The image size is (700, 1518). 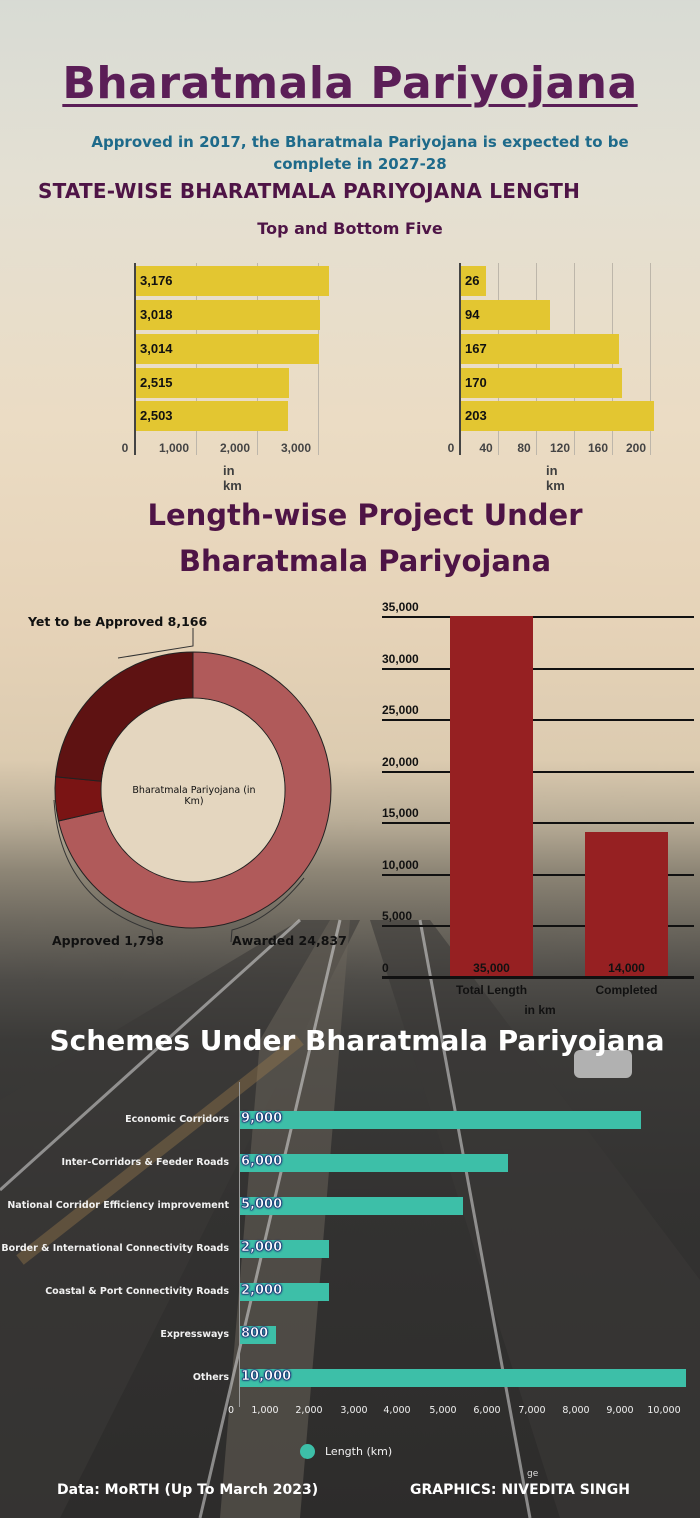 What do you see at coordinates (350, 228) in the screenshot?
I see `state-section-subtitle: Top and Bottom Five` at bounding box center [350, 228].